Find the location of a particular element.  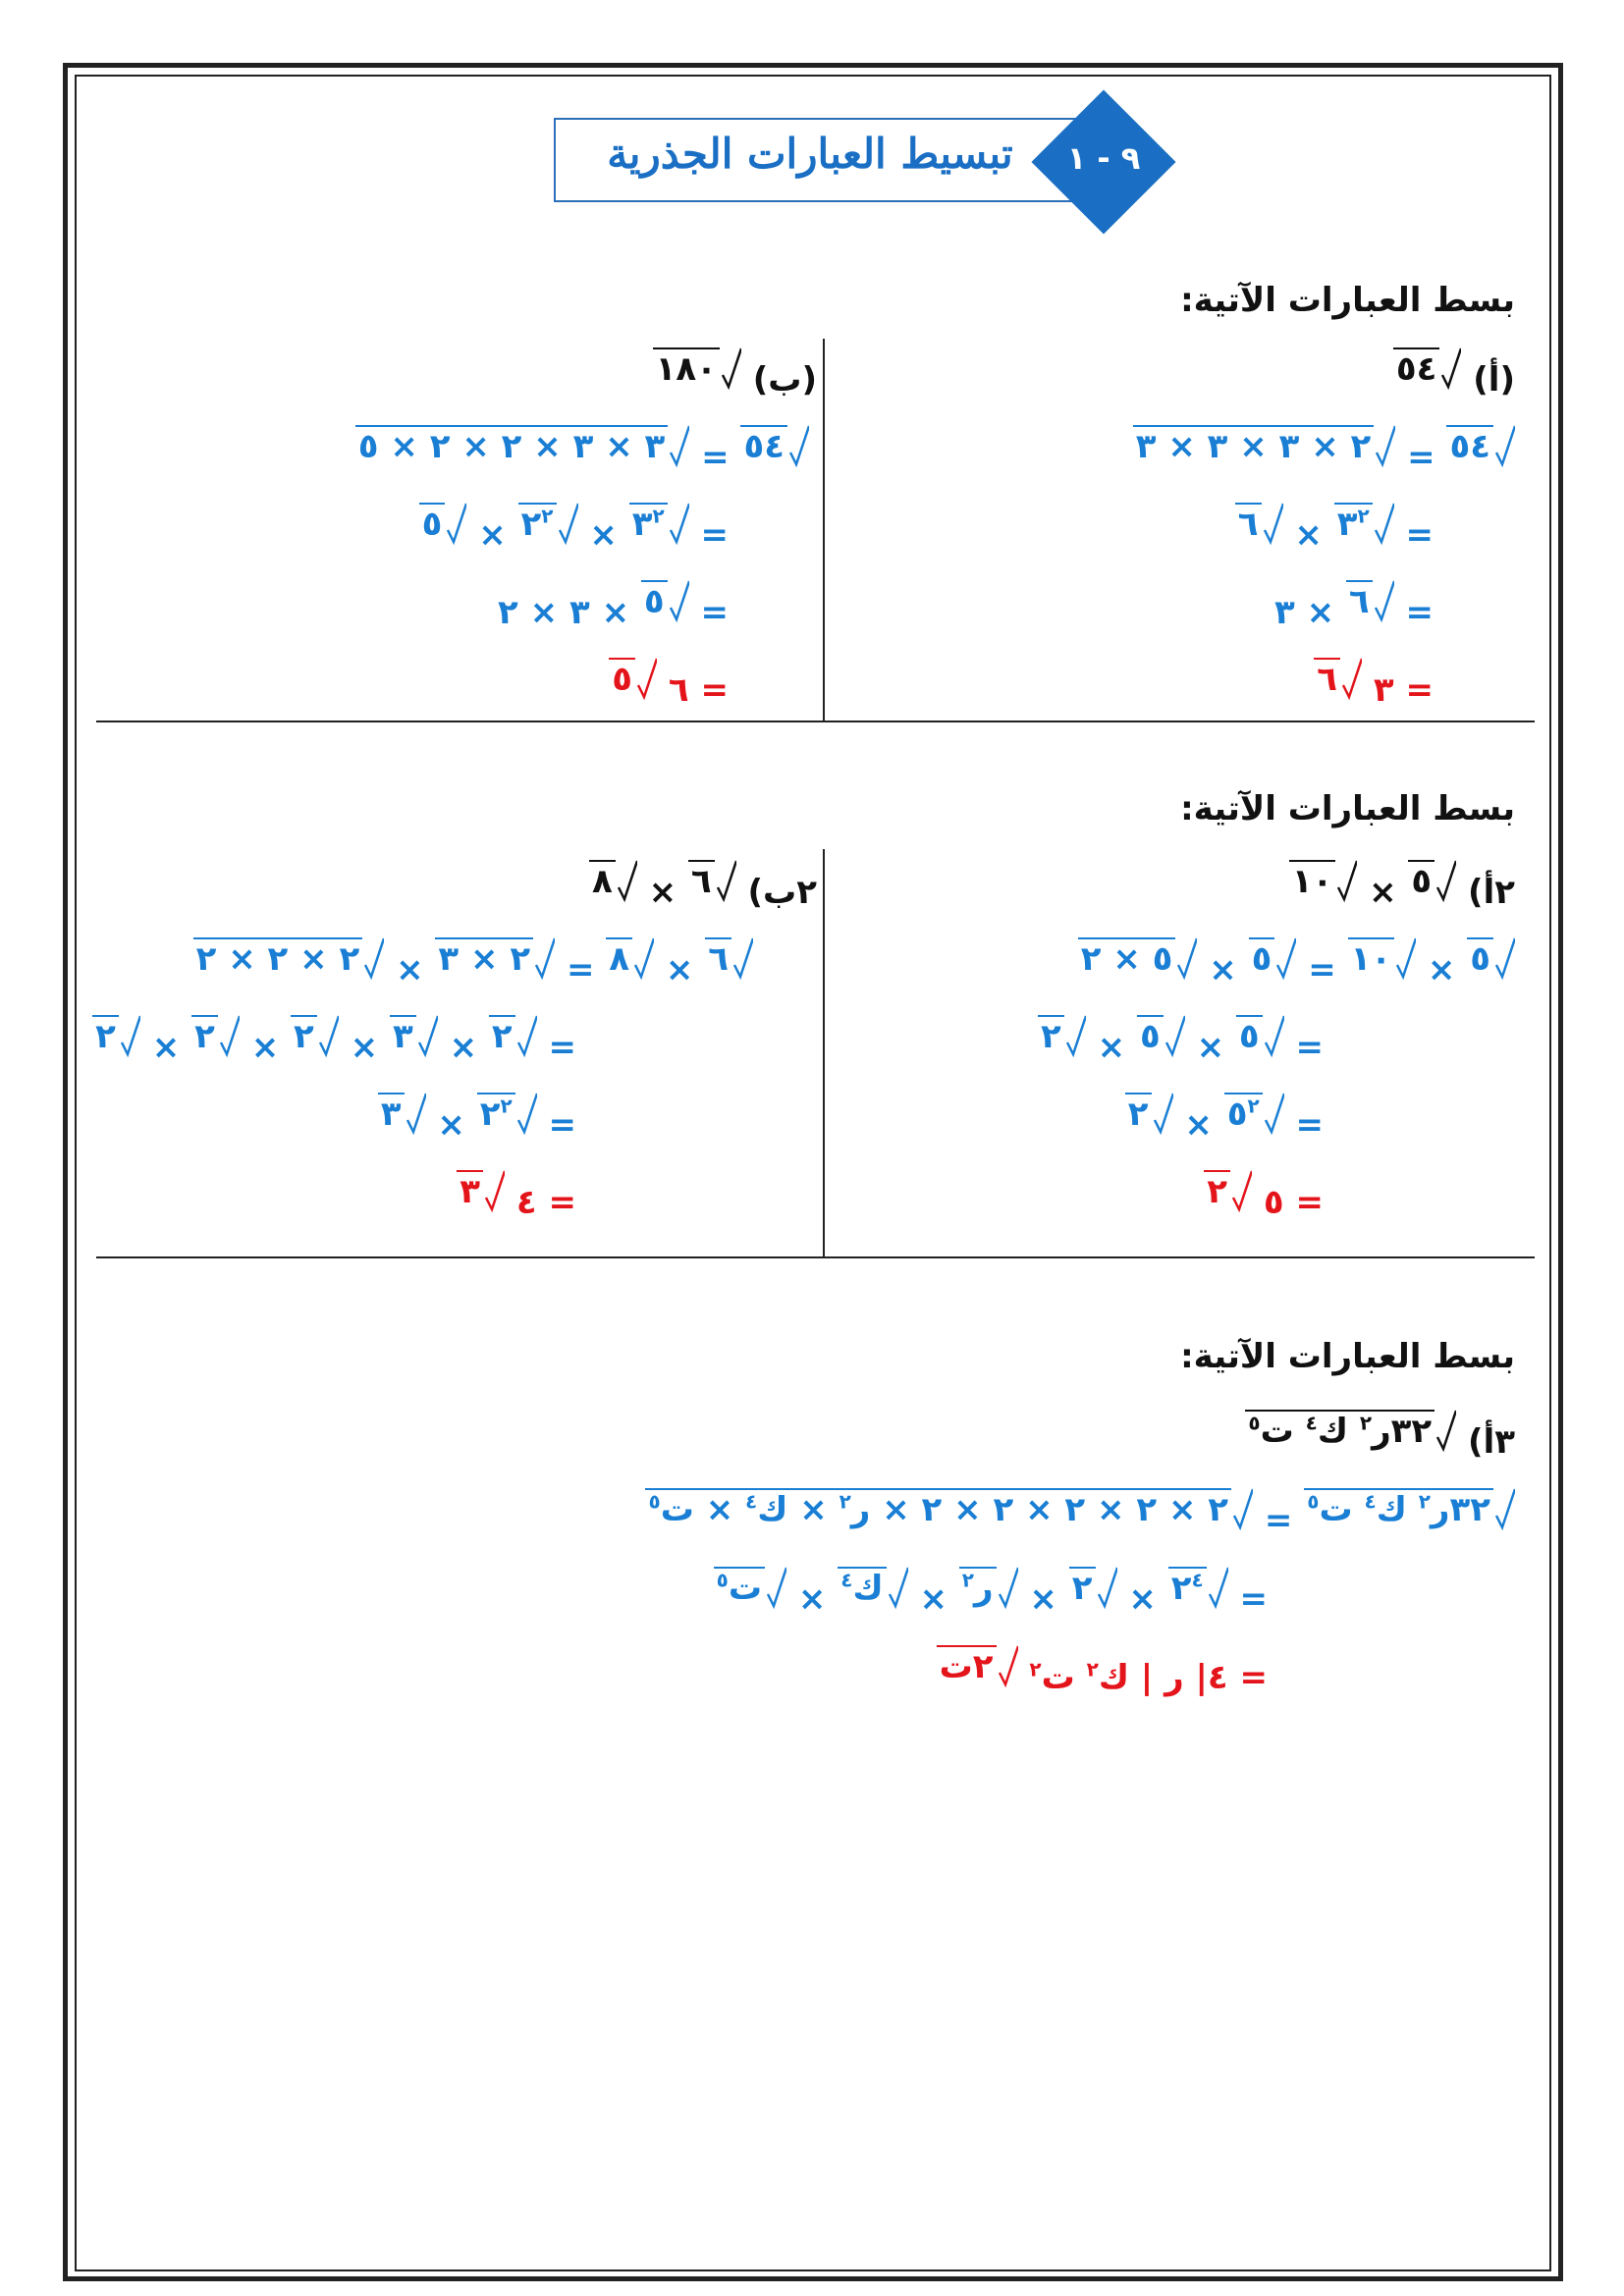

step: = ٤| ر | ك٢ ت٢ ٢ت is located at coordinates (1102, 1671).